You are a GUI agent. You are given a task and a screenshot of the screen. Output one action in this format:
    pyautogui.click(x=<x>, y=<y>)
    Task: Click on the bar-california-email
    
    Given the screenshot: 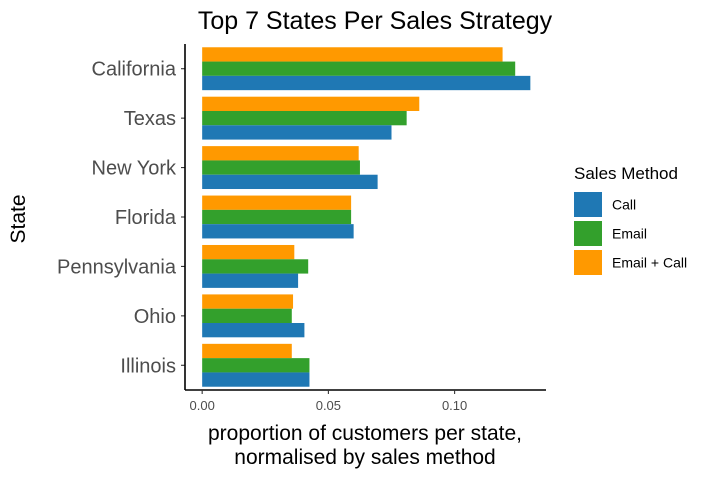 What is the action you would take?
    pyautogui.click(x=359, y=68)
    